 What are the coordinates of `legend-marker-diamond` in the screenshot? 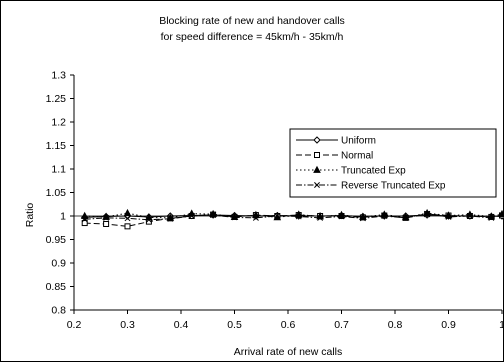 It's located at (317, 140).